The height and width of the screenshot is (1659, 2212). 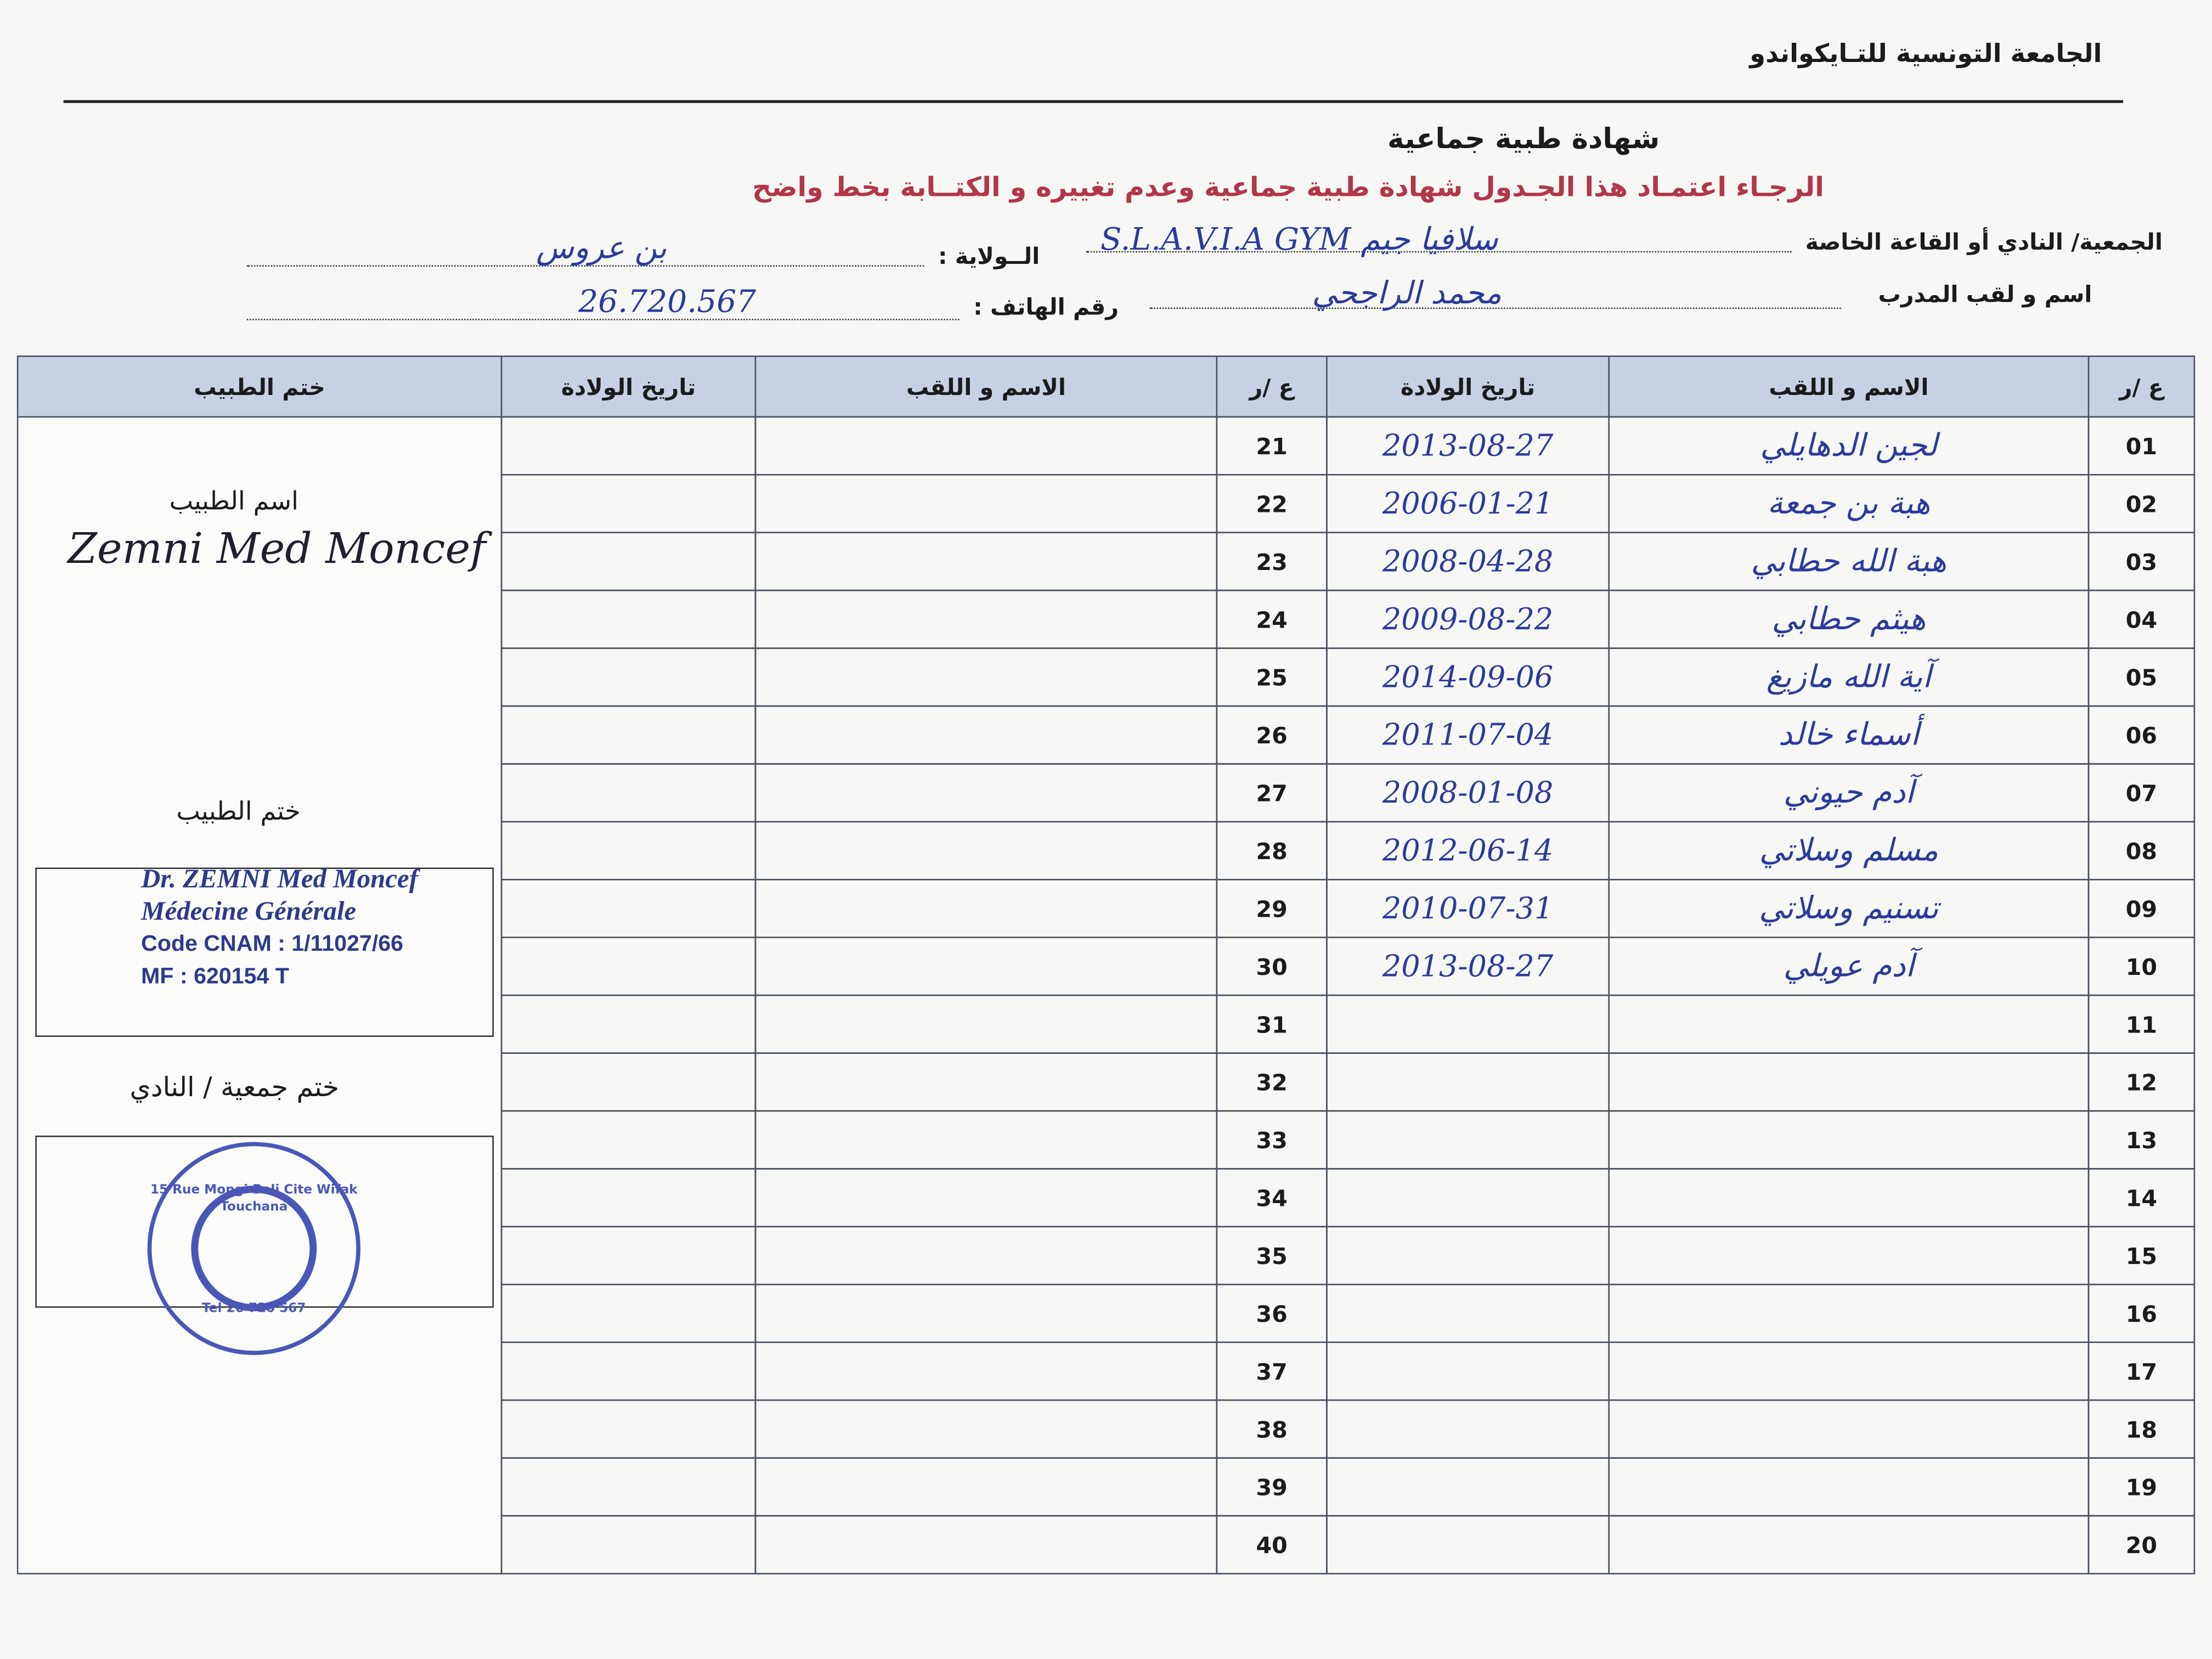 What do you see at coordinates (234, 502) in the screenshot?
I see `doctor-name-label: اسم الطبيب` at bounding box center [234, 502].